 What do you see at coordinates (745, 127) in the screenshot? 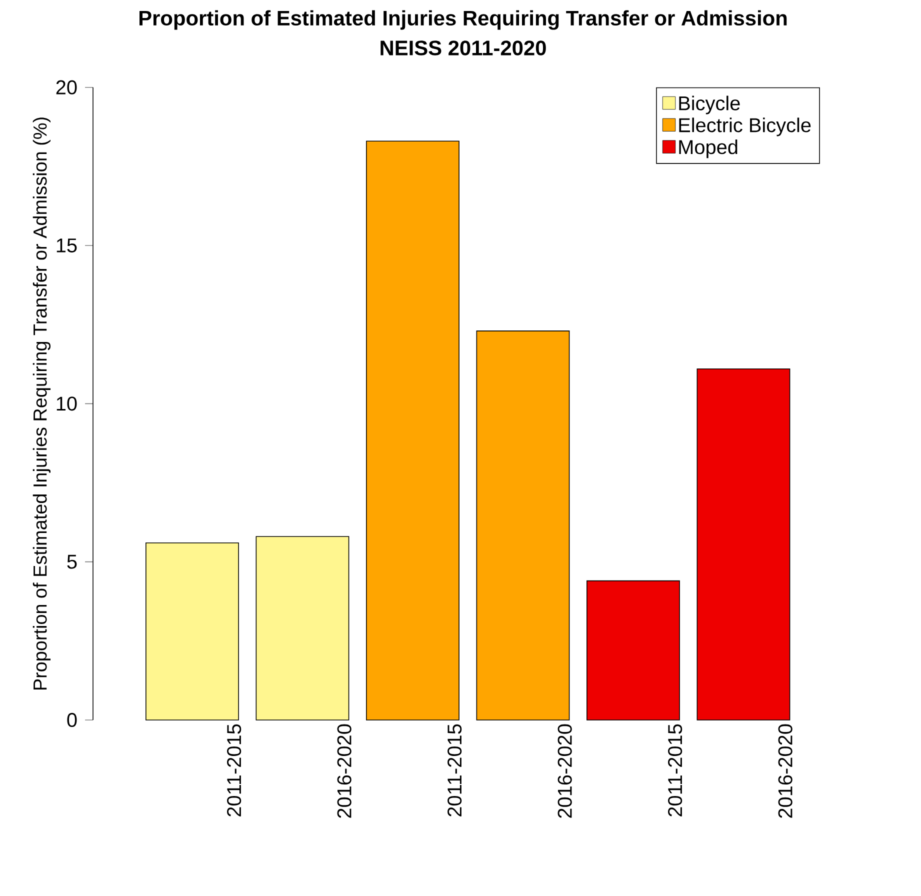
I see `legend-label: Electric Bicycle` at bounding box center [745, 127].